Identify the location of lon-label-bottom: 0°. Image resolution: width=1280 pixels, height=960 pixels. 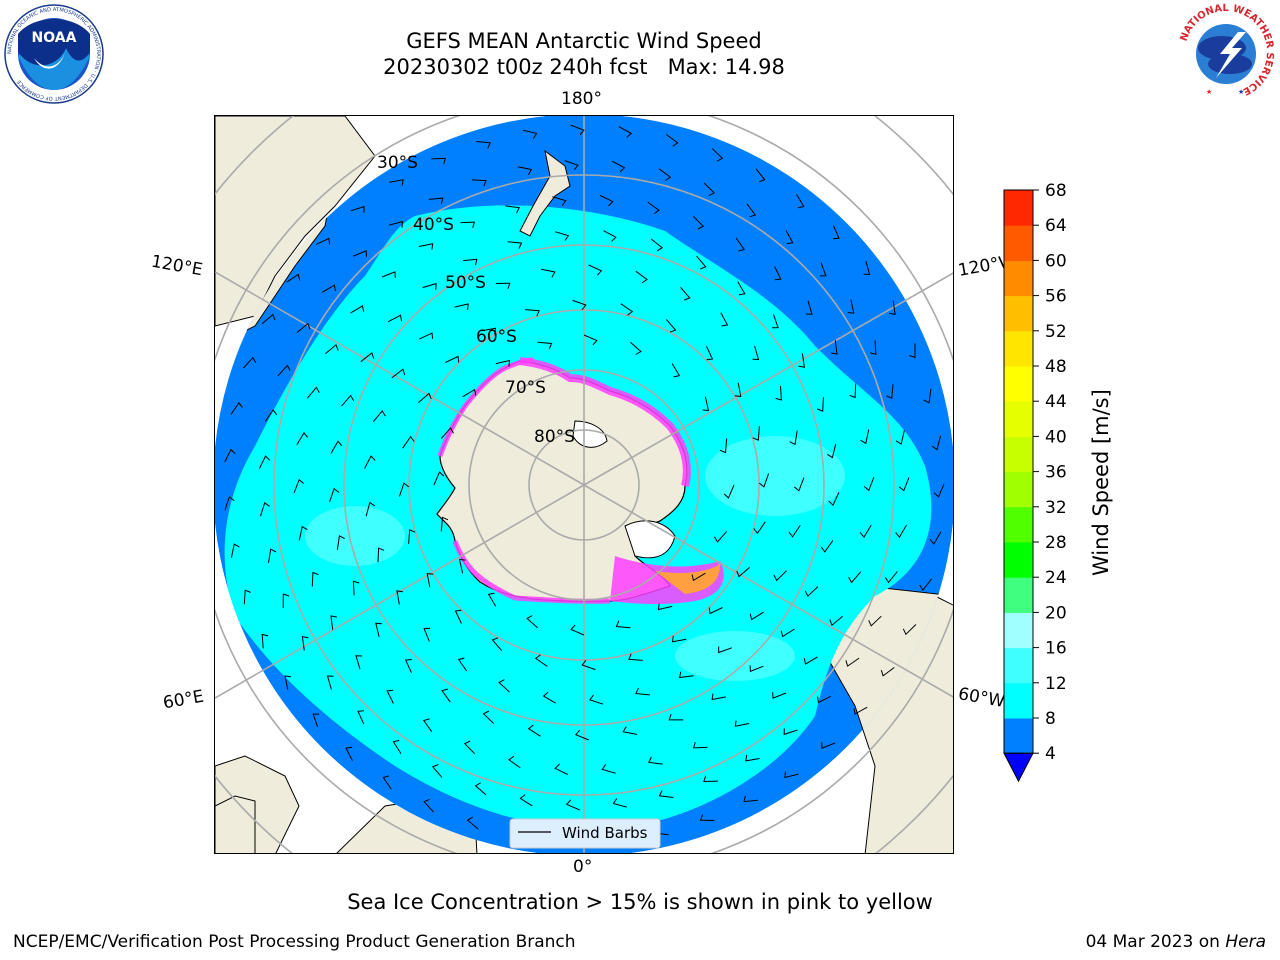
(583, 867).